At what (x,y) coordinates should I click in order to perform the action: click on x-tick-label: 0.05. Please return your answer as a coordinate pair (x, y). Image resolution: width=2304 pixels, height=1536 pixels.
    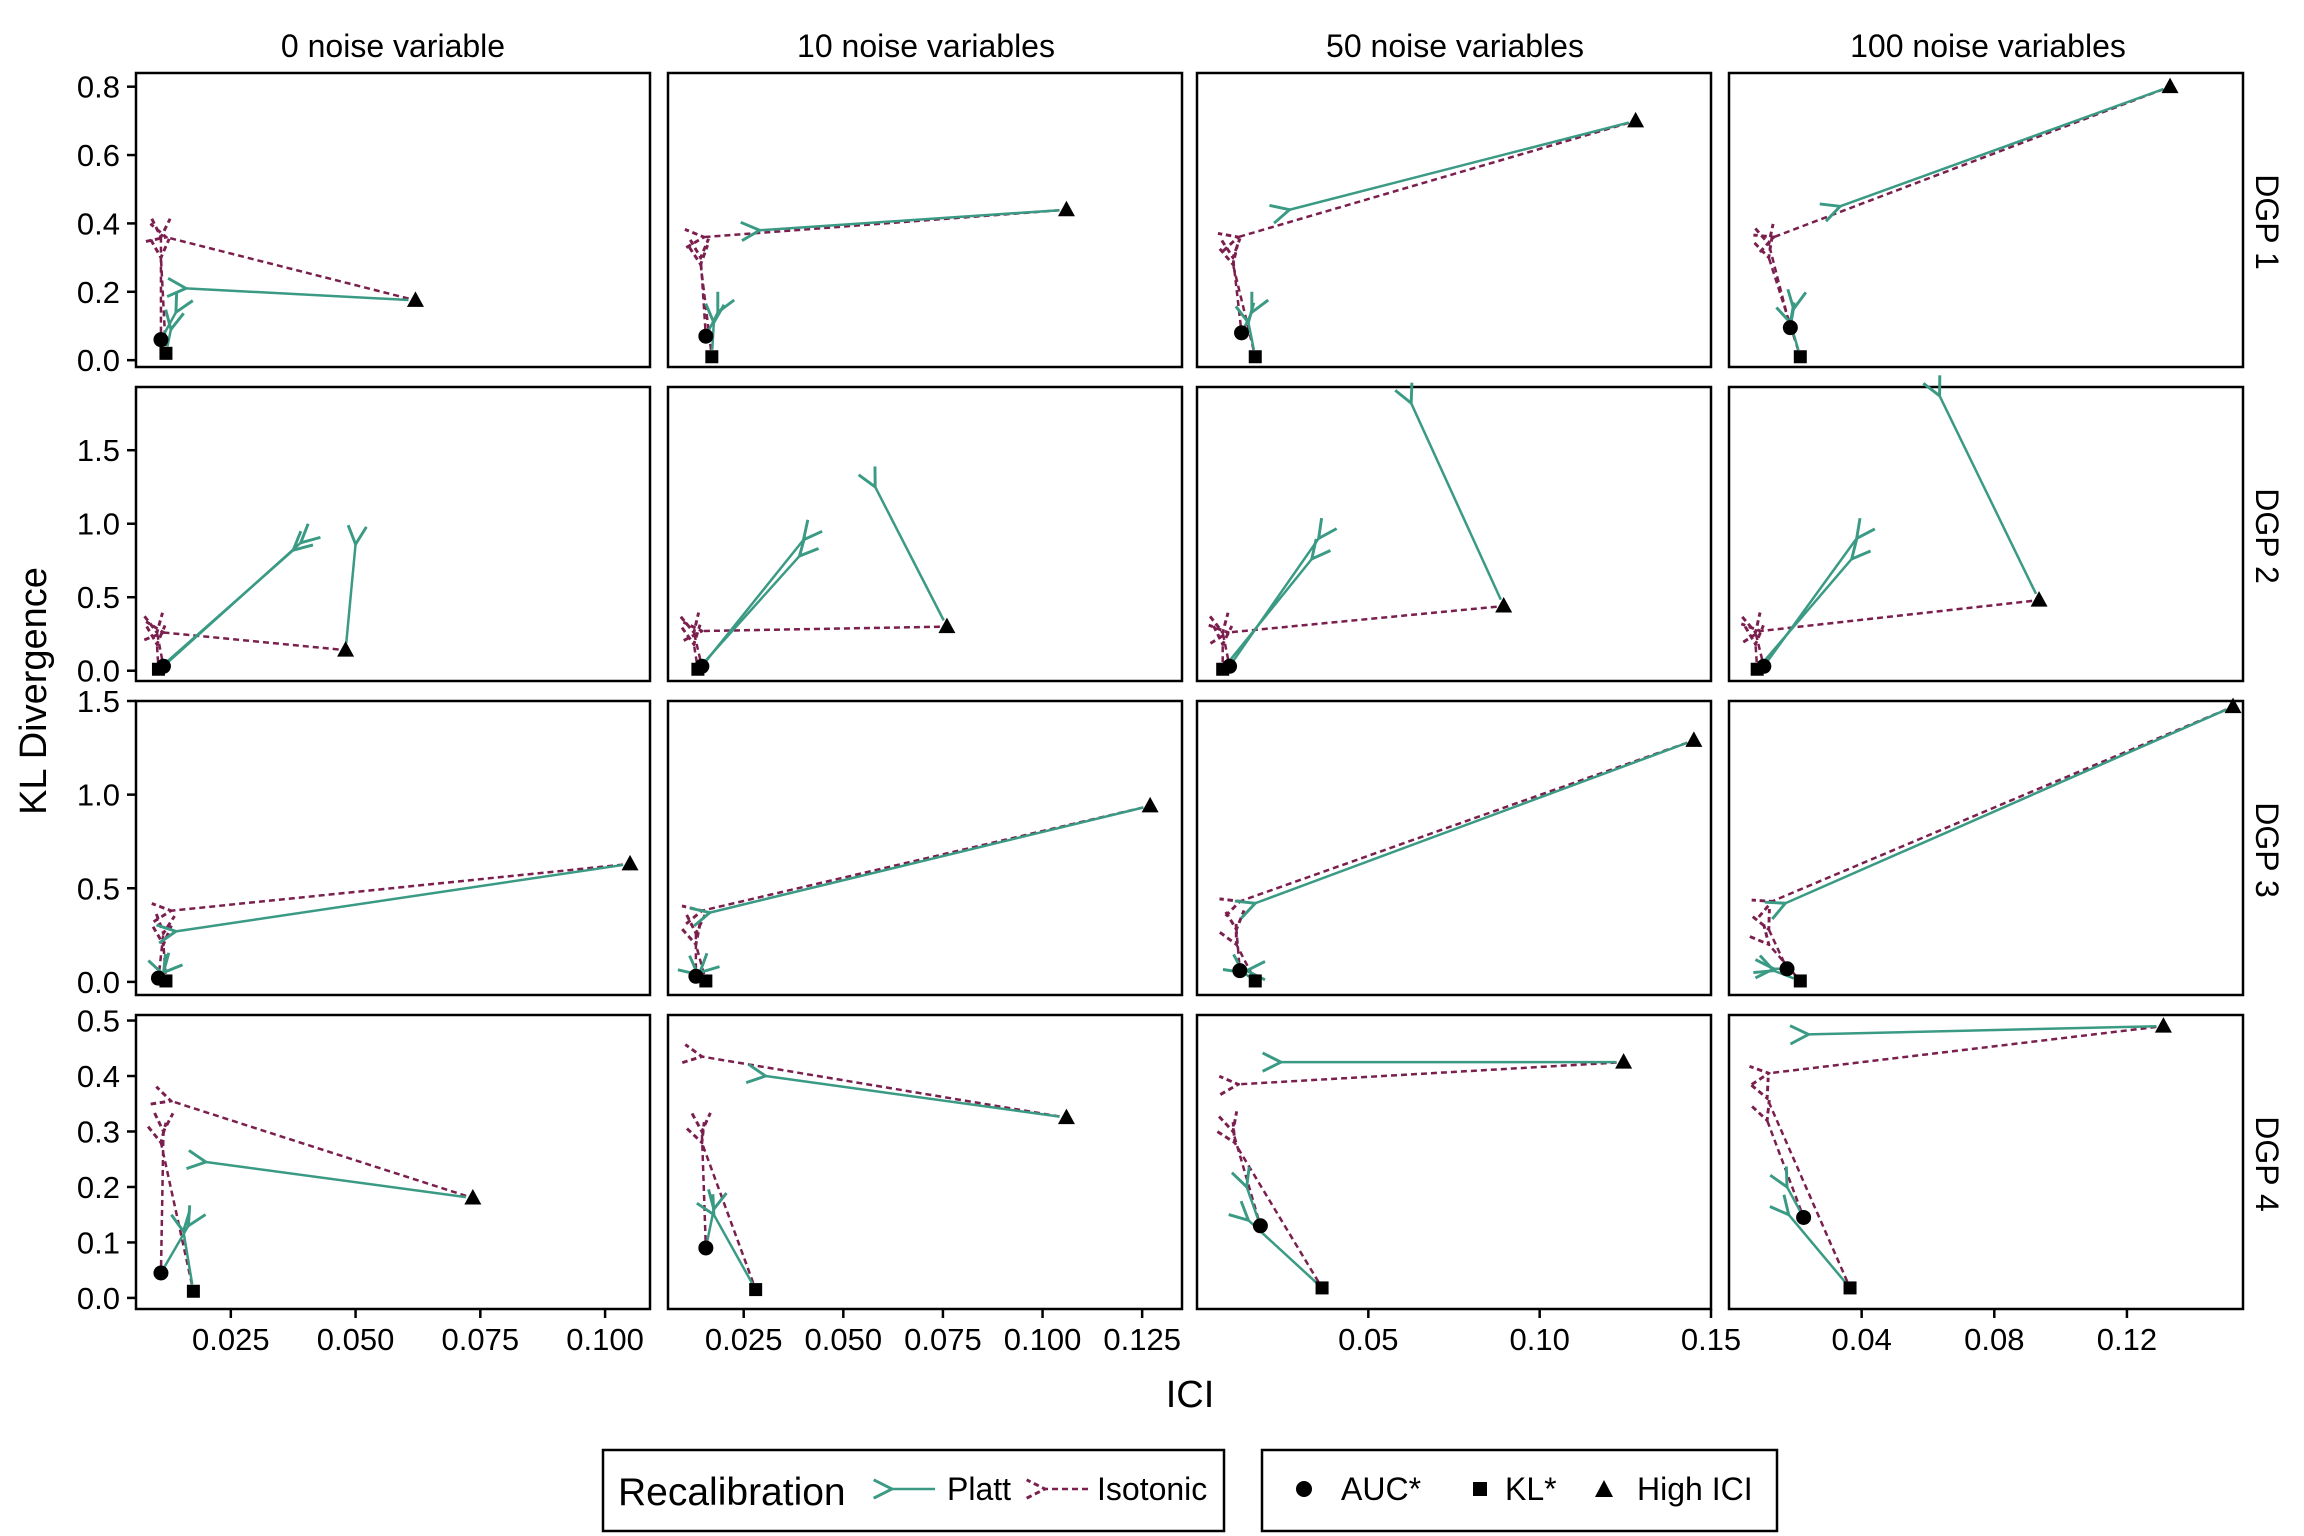
    Looking at the image, I should click on (1368, 1339).